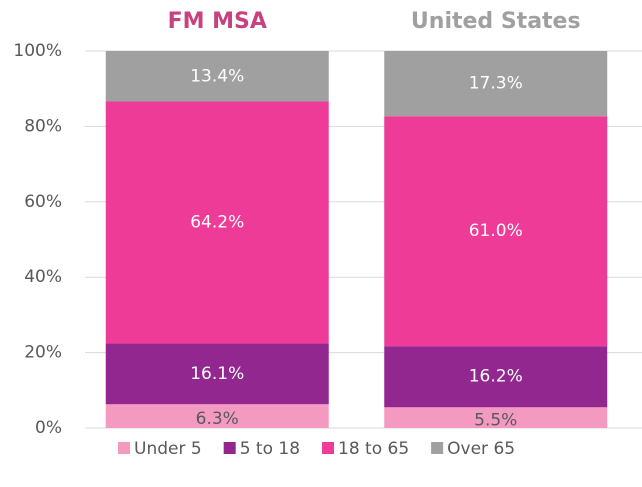  I want to click on category-label: FM MSA, so click(217, 21).